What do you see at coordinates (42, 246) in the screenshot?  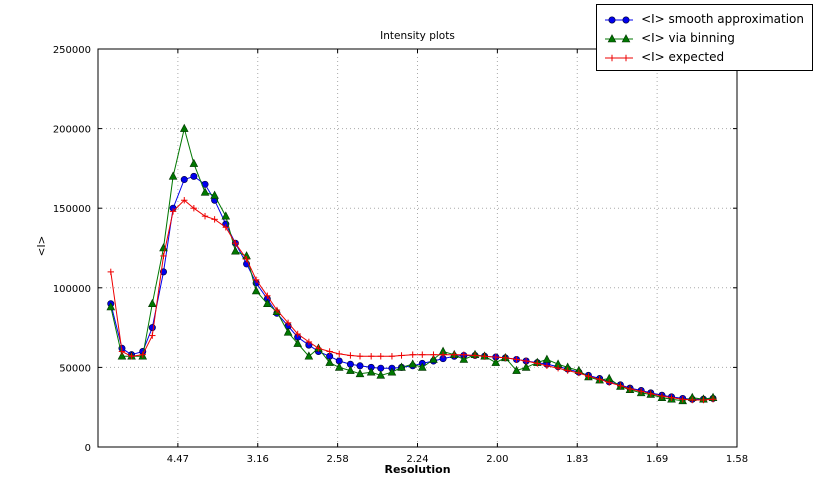 I see `y-axis-label: <I>` at bounding box center [42, 246].